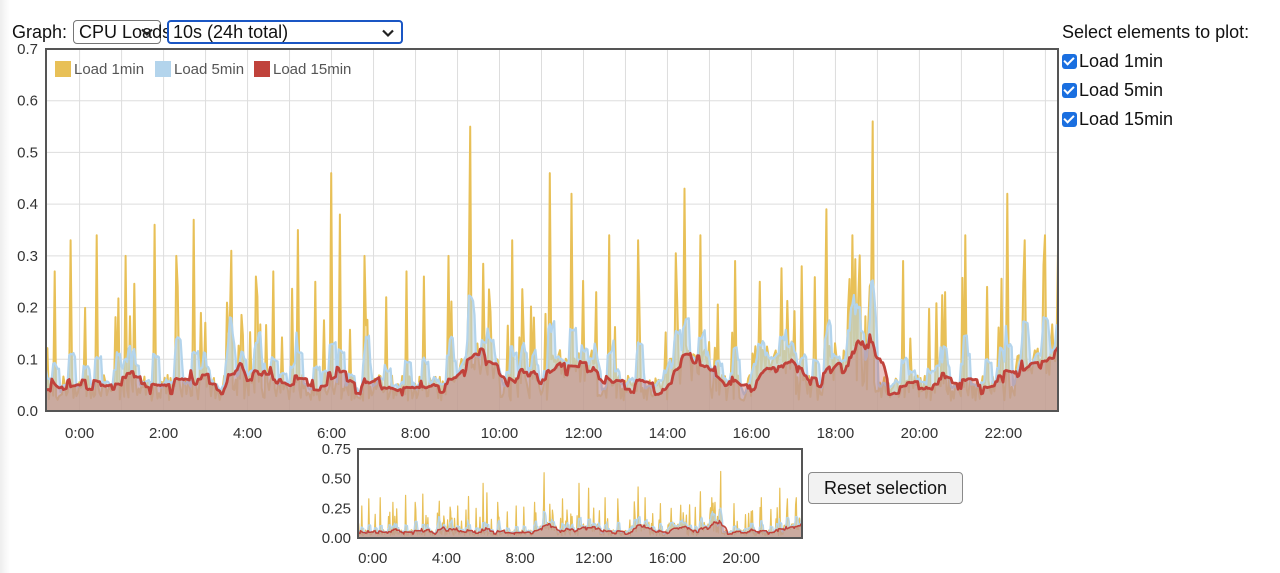 The image size is (1280, 573). Describe the element at coordinates (40, 31) in the screenshot. I see `graph-label: Graph:` at that location.